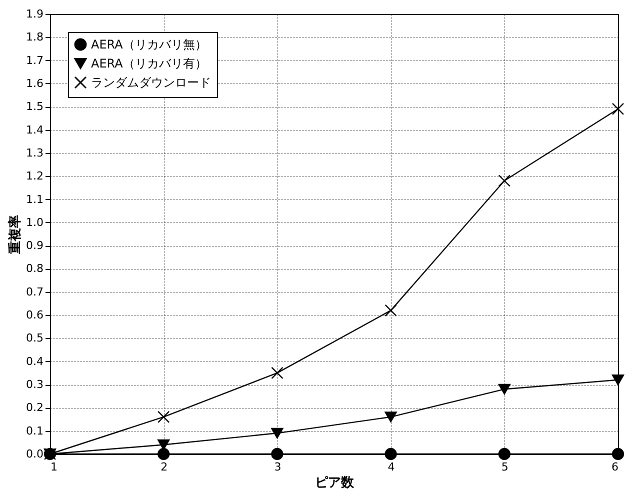  Describe the element at coordinates (35, 245) in the screenshot. I see `y-tick-label: 0.9` at that location.